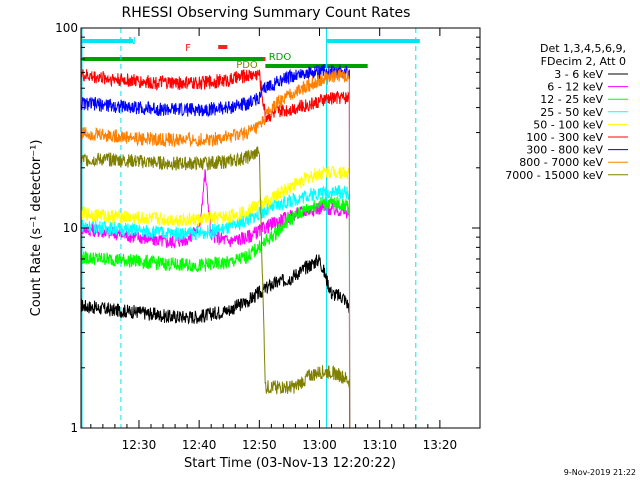  I want to click on legend-label-100-300-kev: 100 - 300 keV, so click(564, 137).